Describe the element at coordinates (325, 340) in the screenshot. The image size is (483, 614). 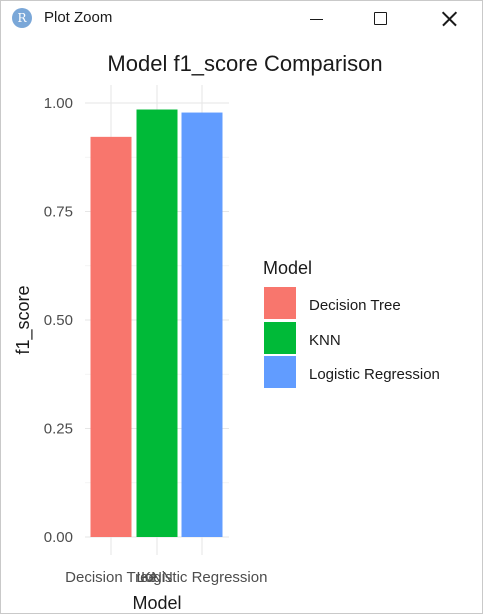
I see `legend-label: KNN` at that location.